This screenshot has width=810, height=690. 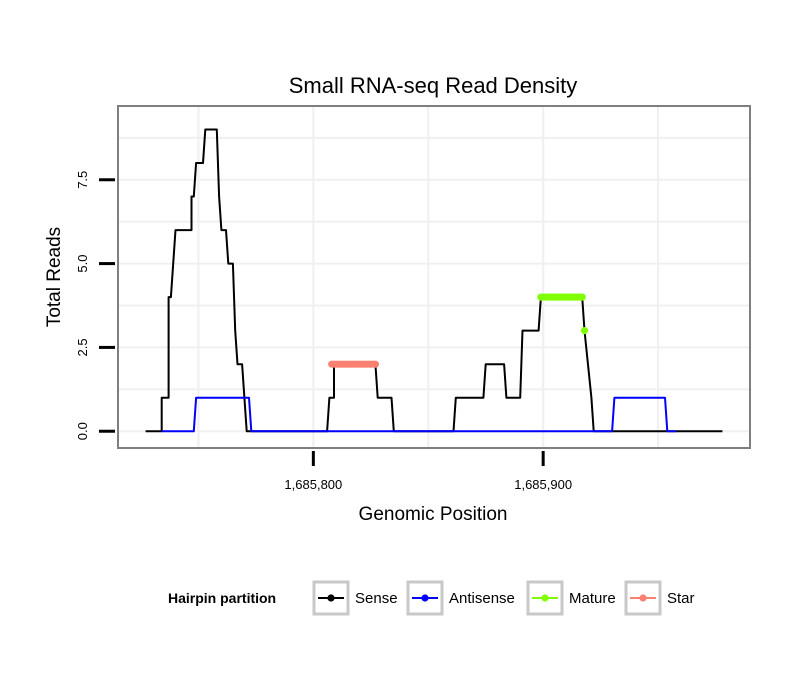 What do you see at coordinates (82, 264) in the screenshot?
I see `y-tick-label: 5.0` at bounding box center [82, 264].